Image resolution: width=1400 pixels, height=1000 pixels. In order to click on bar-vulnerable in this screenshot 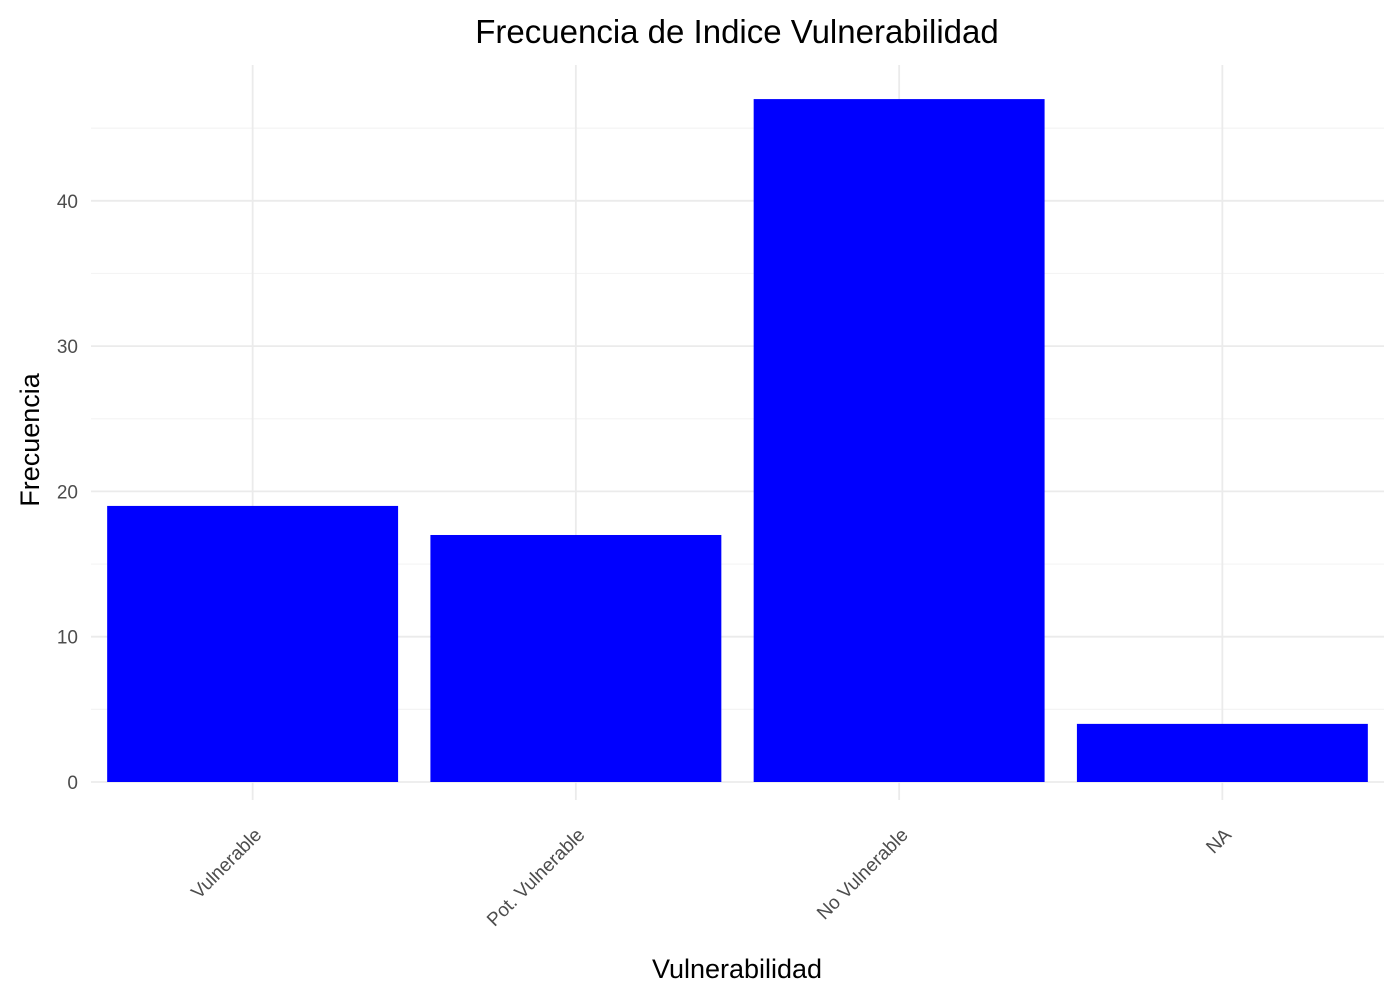, I will do `click(253, 643)`.